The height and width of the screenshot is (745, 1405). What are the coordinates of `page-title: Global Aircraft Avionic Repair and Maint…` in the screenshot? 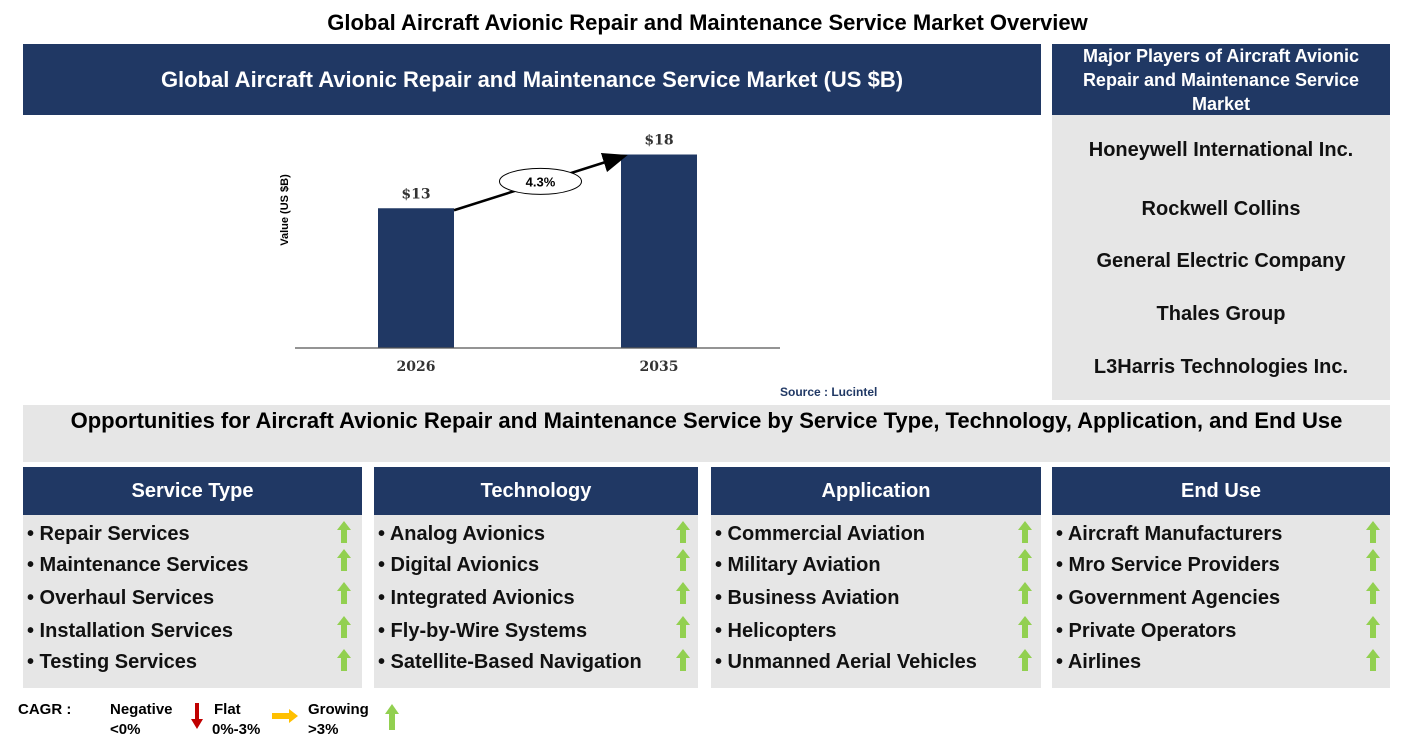 It's located at (707, 22).